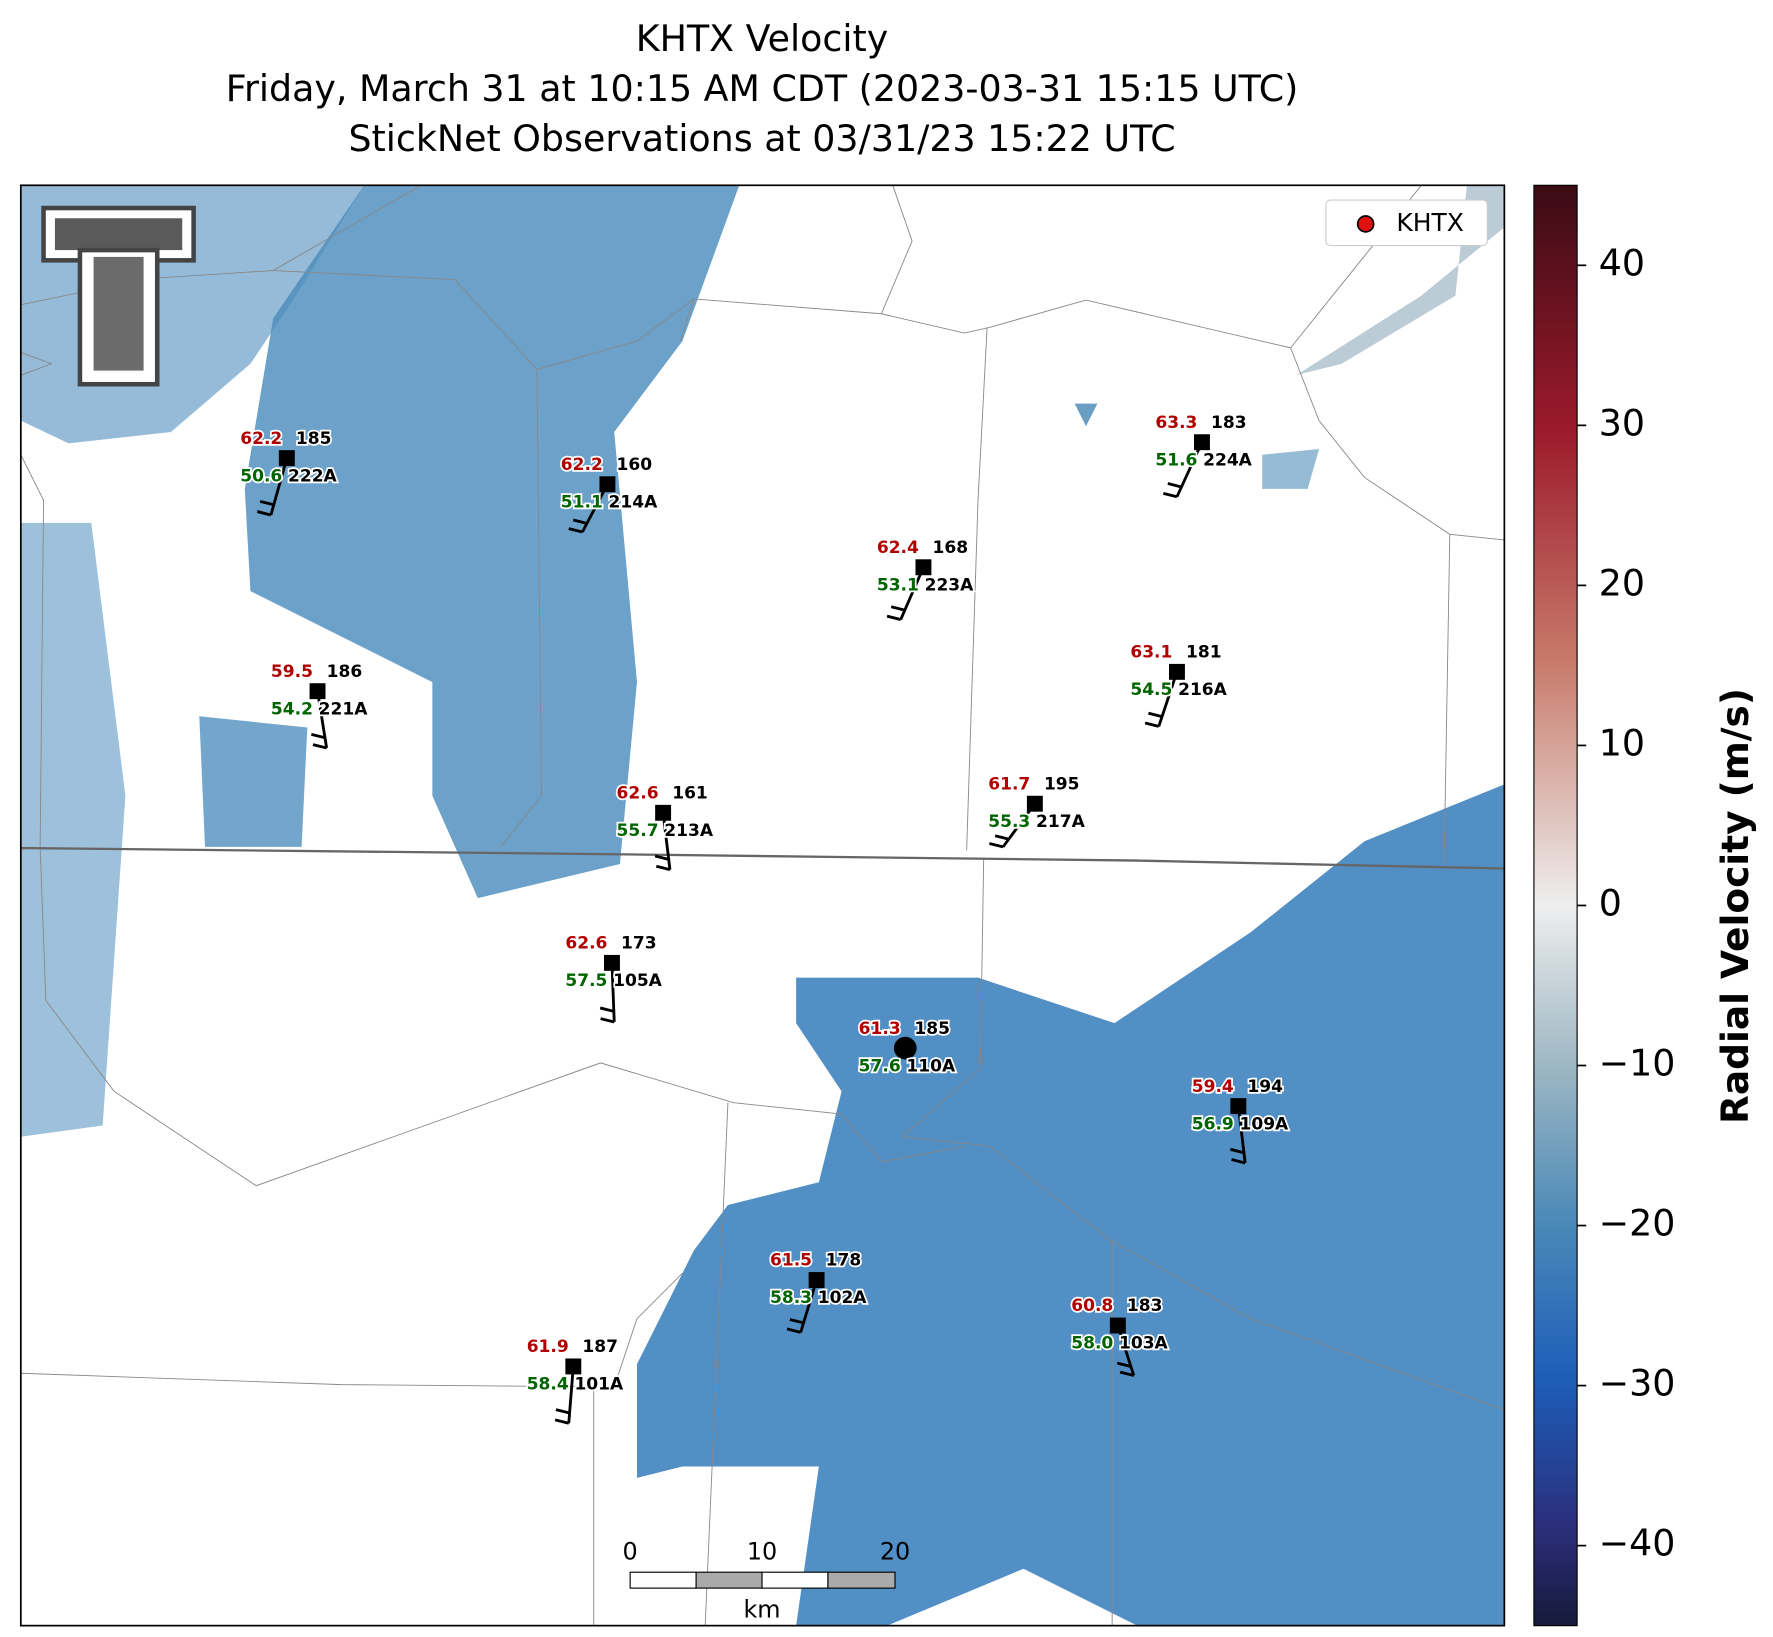 Image resolution: width=1773 pixels, height=1637 pixels. I want to click on dewpoint: 58.4, so click(548, 1385).